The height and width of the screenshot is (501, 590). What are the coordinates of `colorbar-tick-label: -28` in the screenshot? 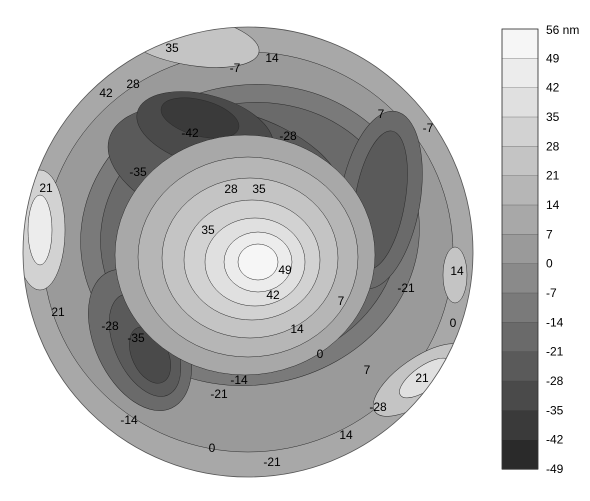 It's located at (555, 381).